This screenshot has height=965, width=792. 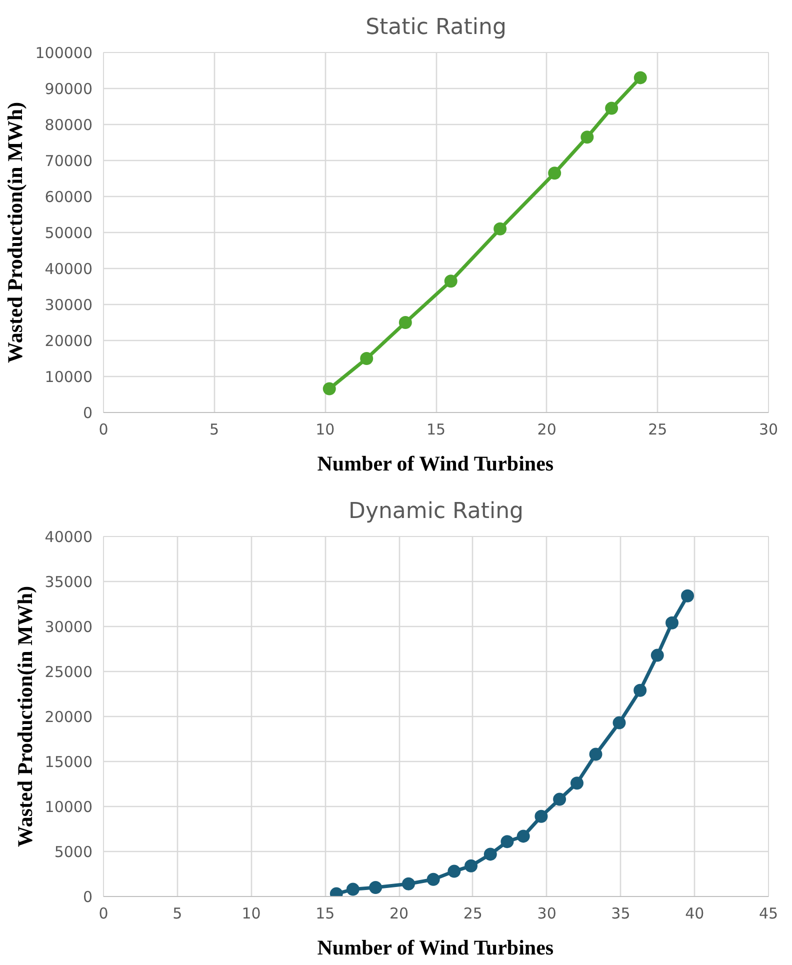 I want to click on chart-title: Dynamic Rating, so click(x=436, y=511).